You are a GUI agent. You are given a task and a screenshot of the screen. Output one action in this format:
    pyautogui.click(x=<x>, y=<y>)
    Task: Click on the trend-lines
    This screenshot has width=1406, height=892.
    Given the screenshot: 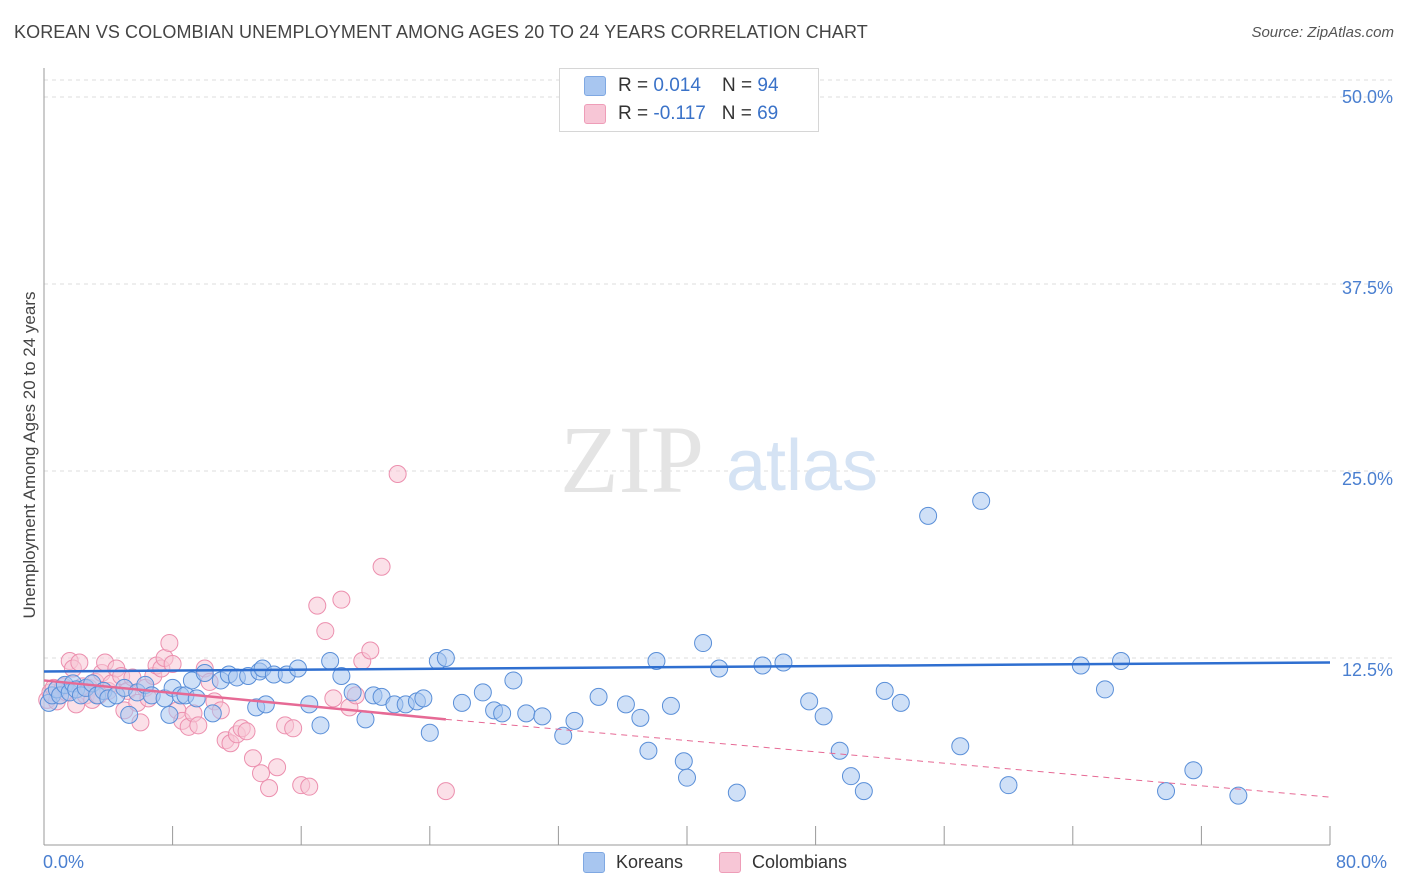 What is the action you would take?
    pyautogui.click(x=687, y=729)
    